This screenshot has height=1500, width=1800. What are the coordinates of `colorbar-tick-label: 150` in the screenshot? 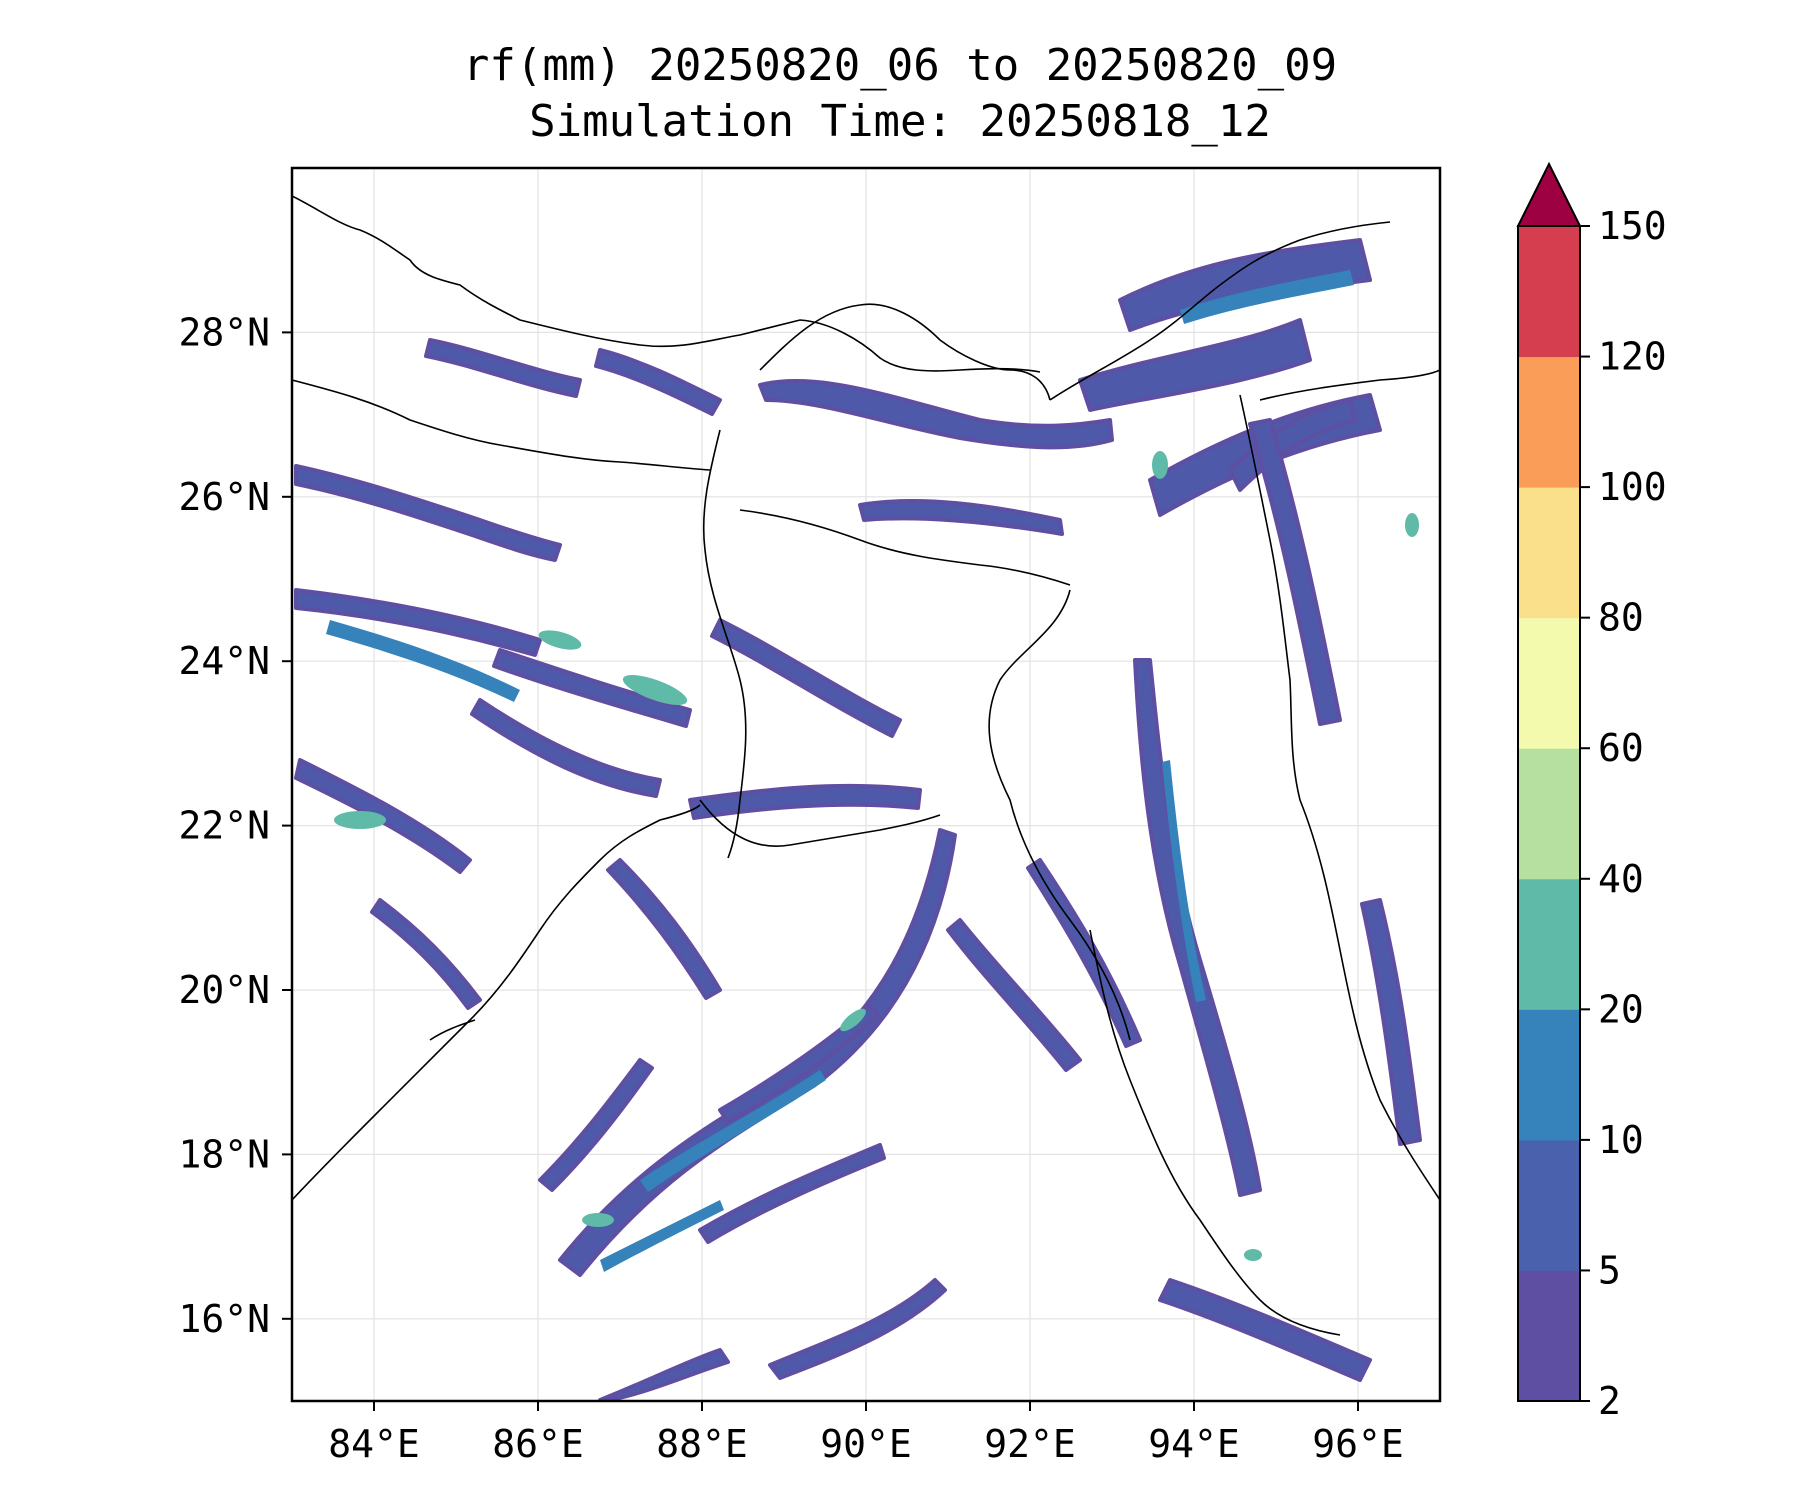 It's located at (1632, 226).